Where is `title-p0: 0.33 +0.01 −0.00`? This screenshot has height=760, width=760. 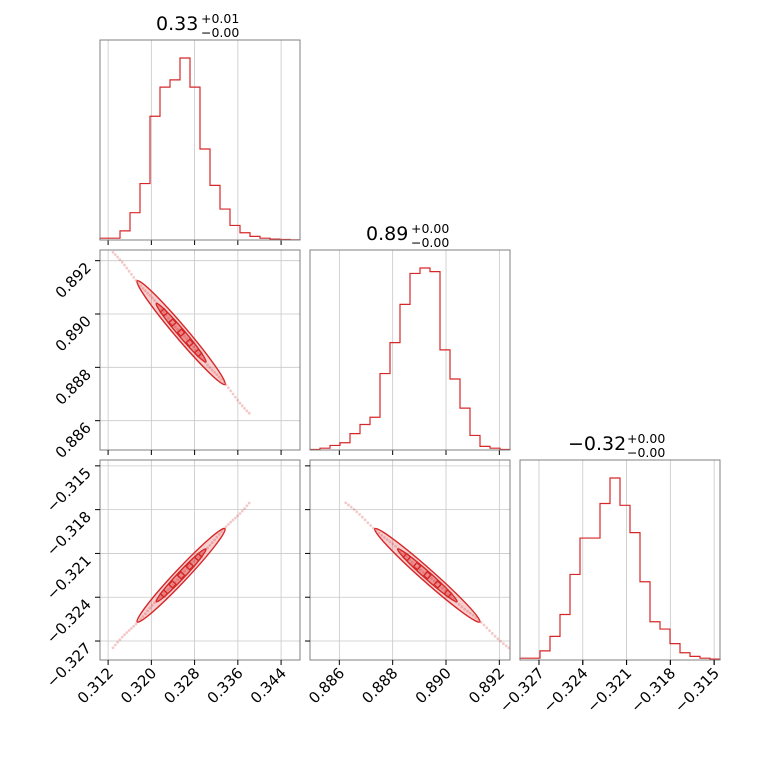
title-p0: 0.33 +0.01 −0.00 is located at coordinates (197, 25).